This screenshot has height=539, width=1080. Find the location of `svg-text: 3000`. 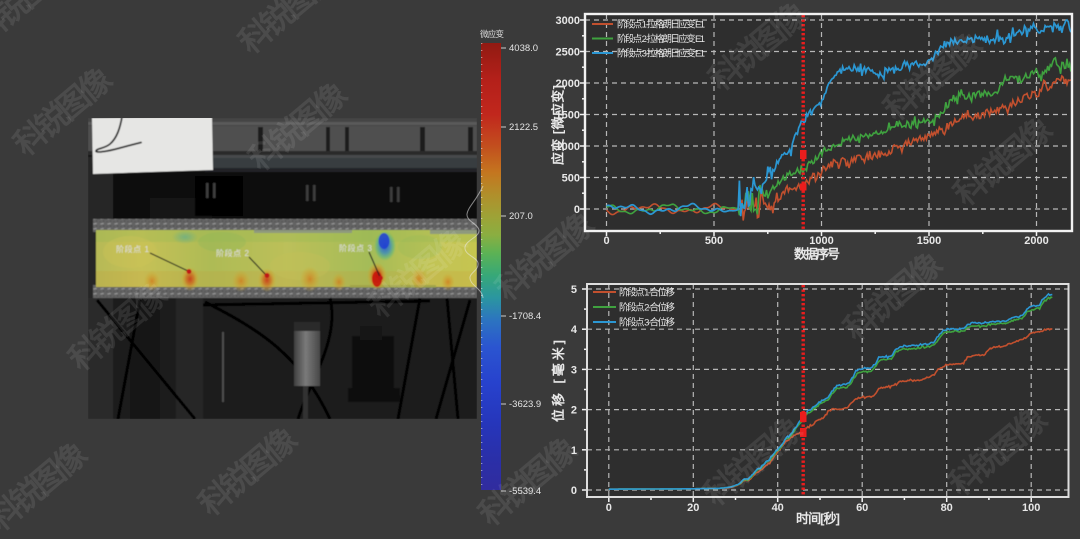

svg-text: 3000 is located at coordinates (568, 21).